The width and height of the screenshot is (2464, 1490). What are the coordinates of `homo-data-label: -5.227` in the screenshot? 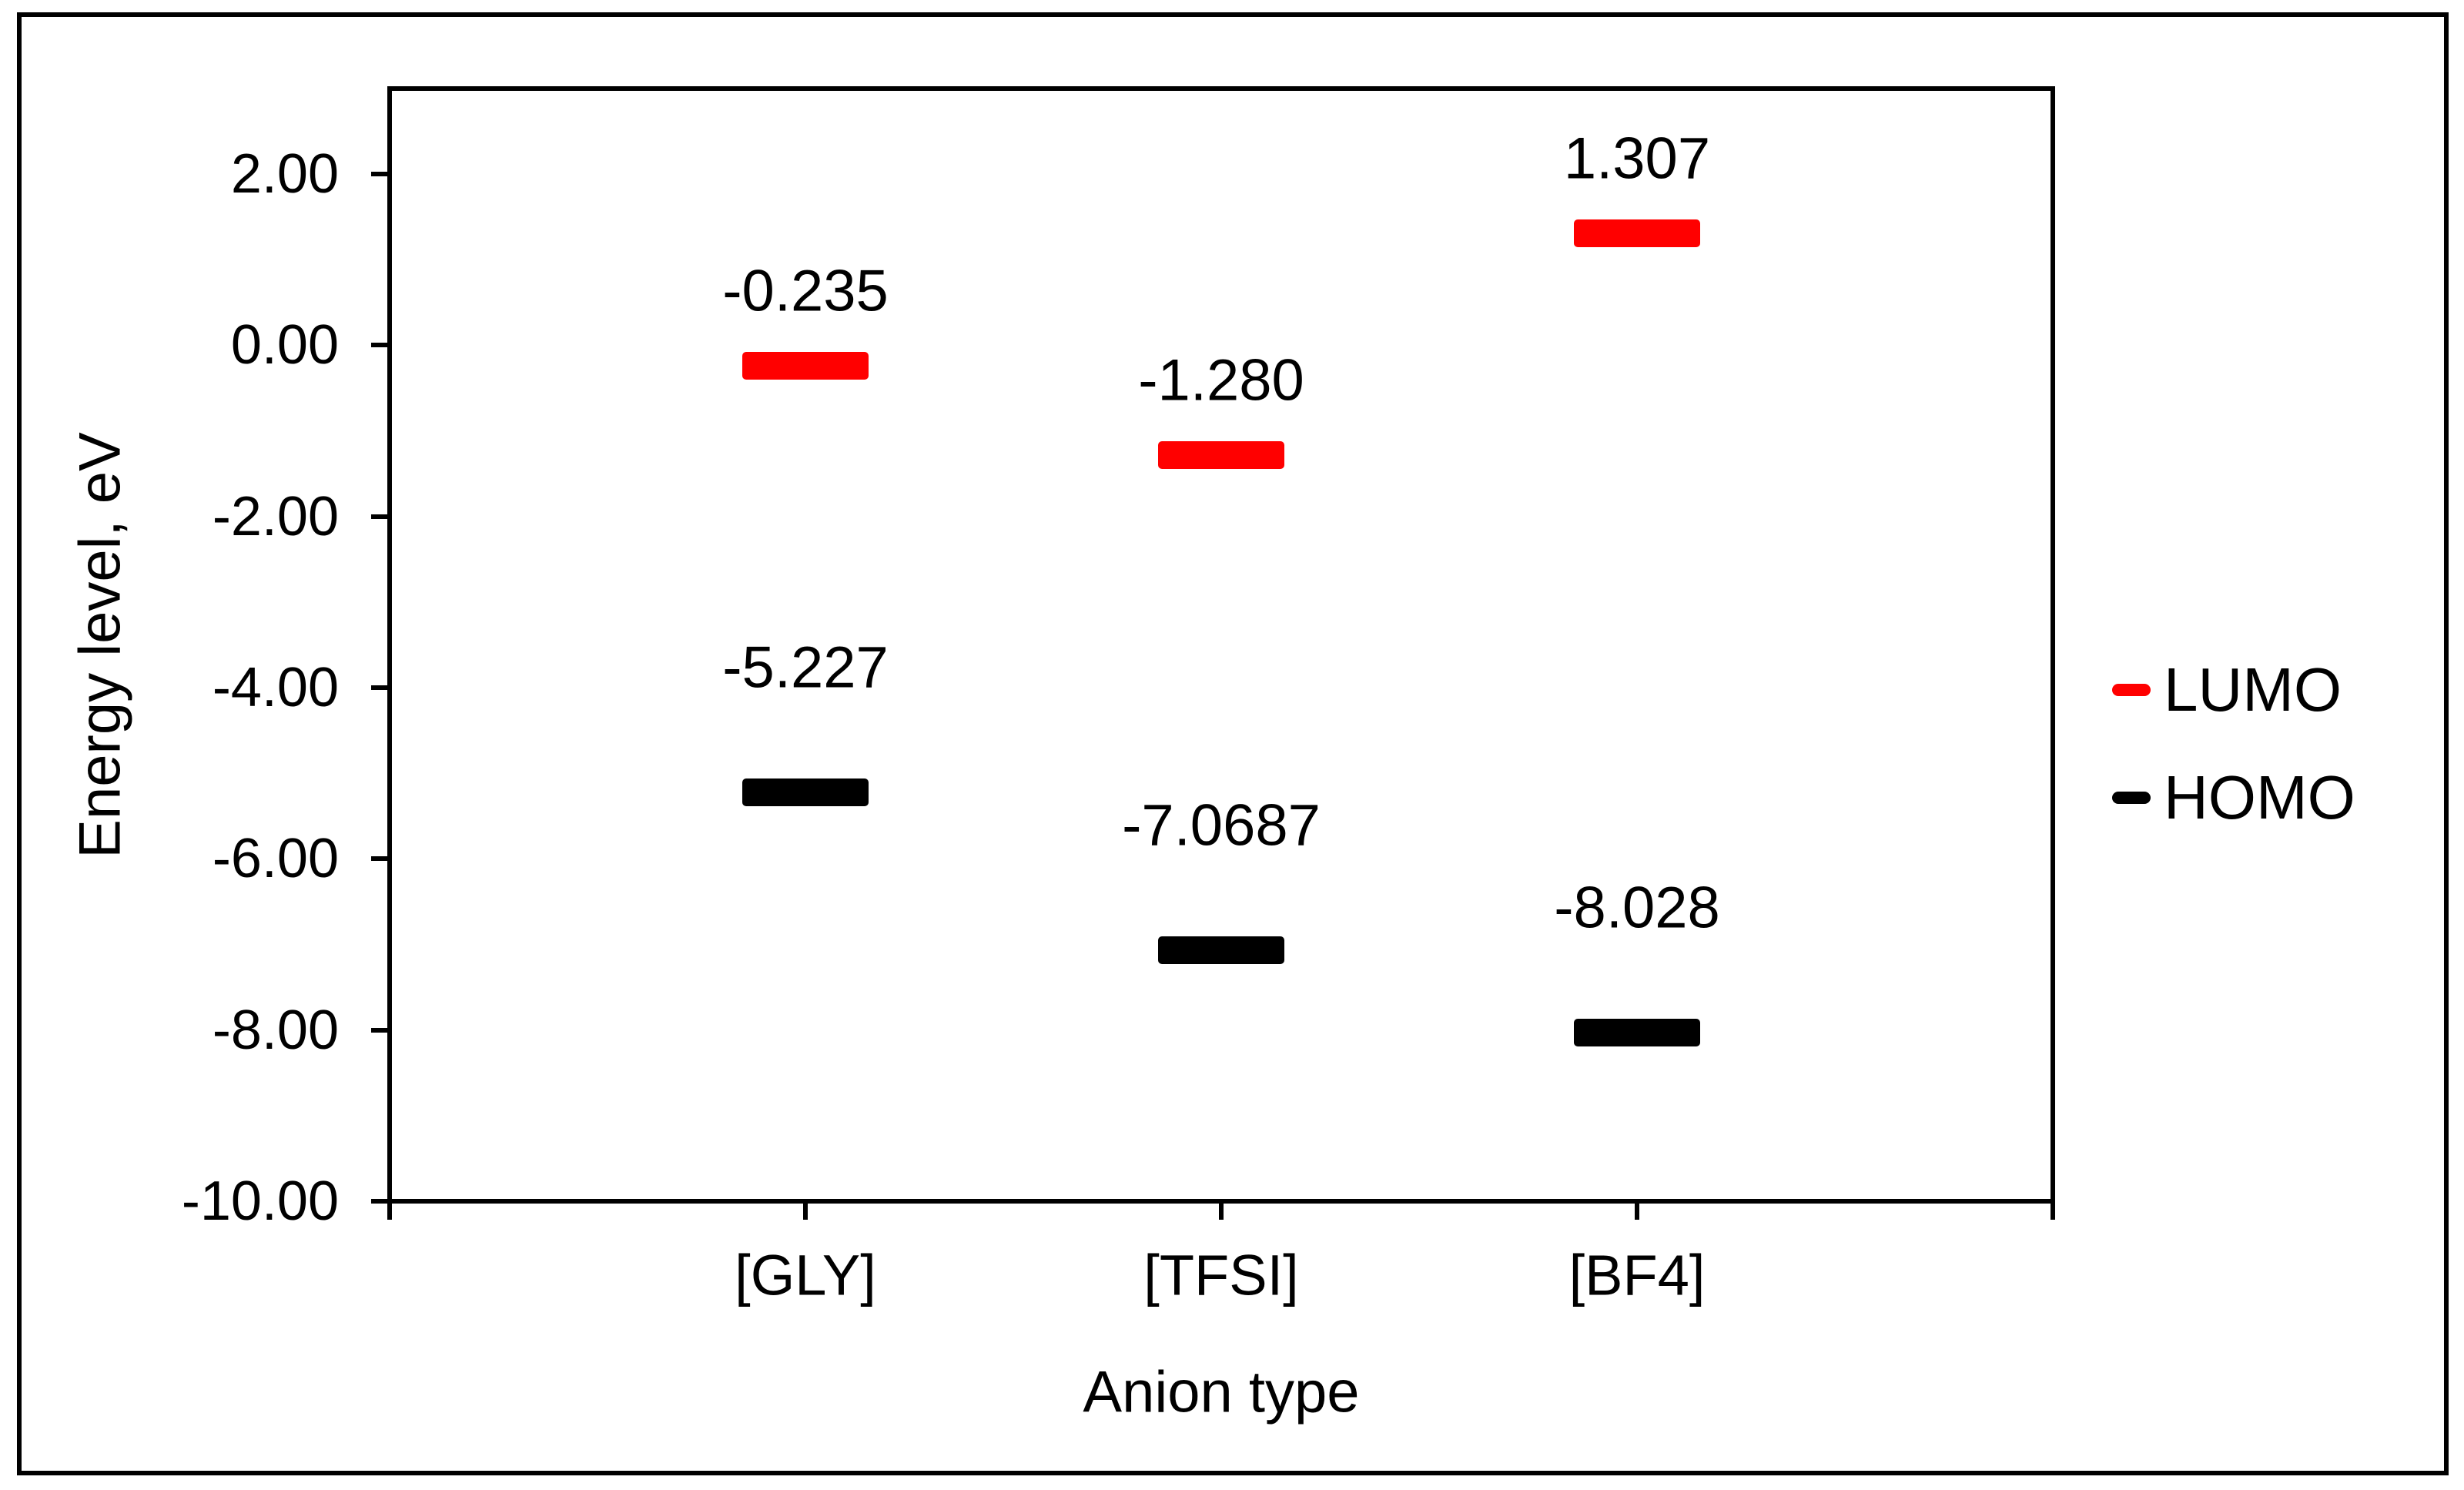 It's located at (806, 668).